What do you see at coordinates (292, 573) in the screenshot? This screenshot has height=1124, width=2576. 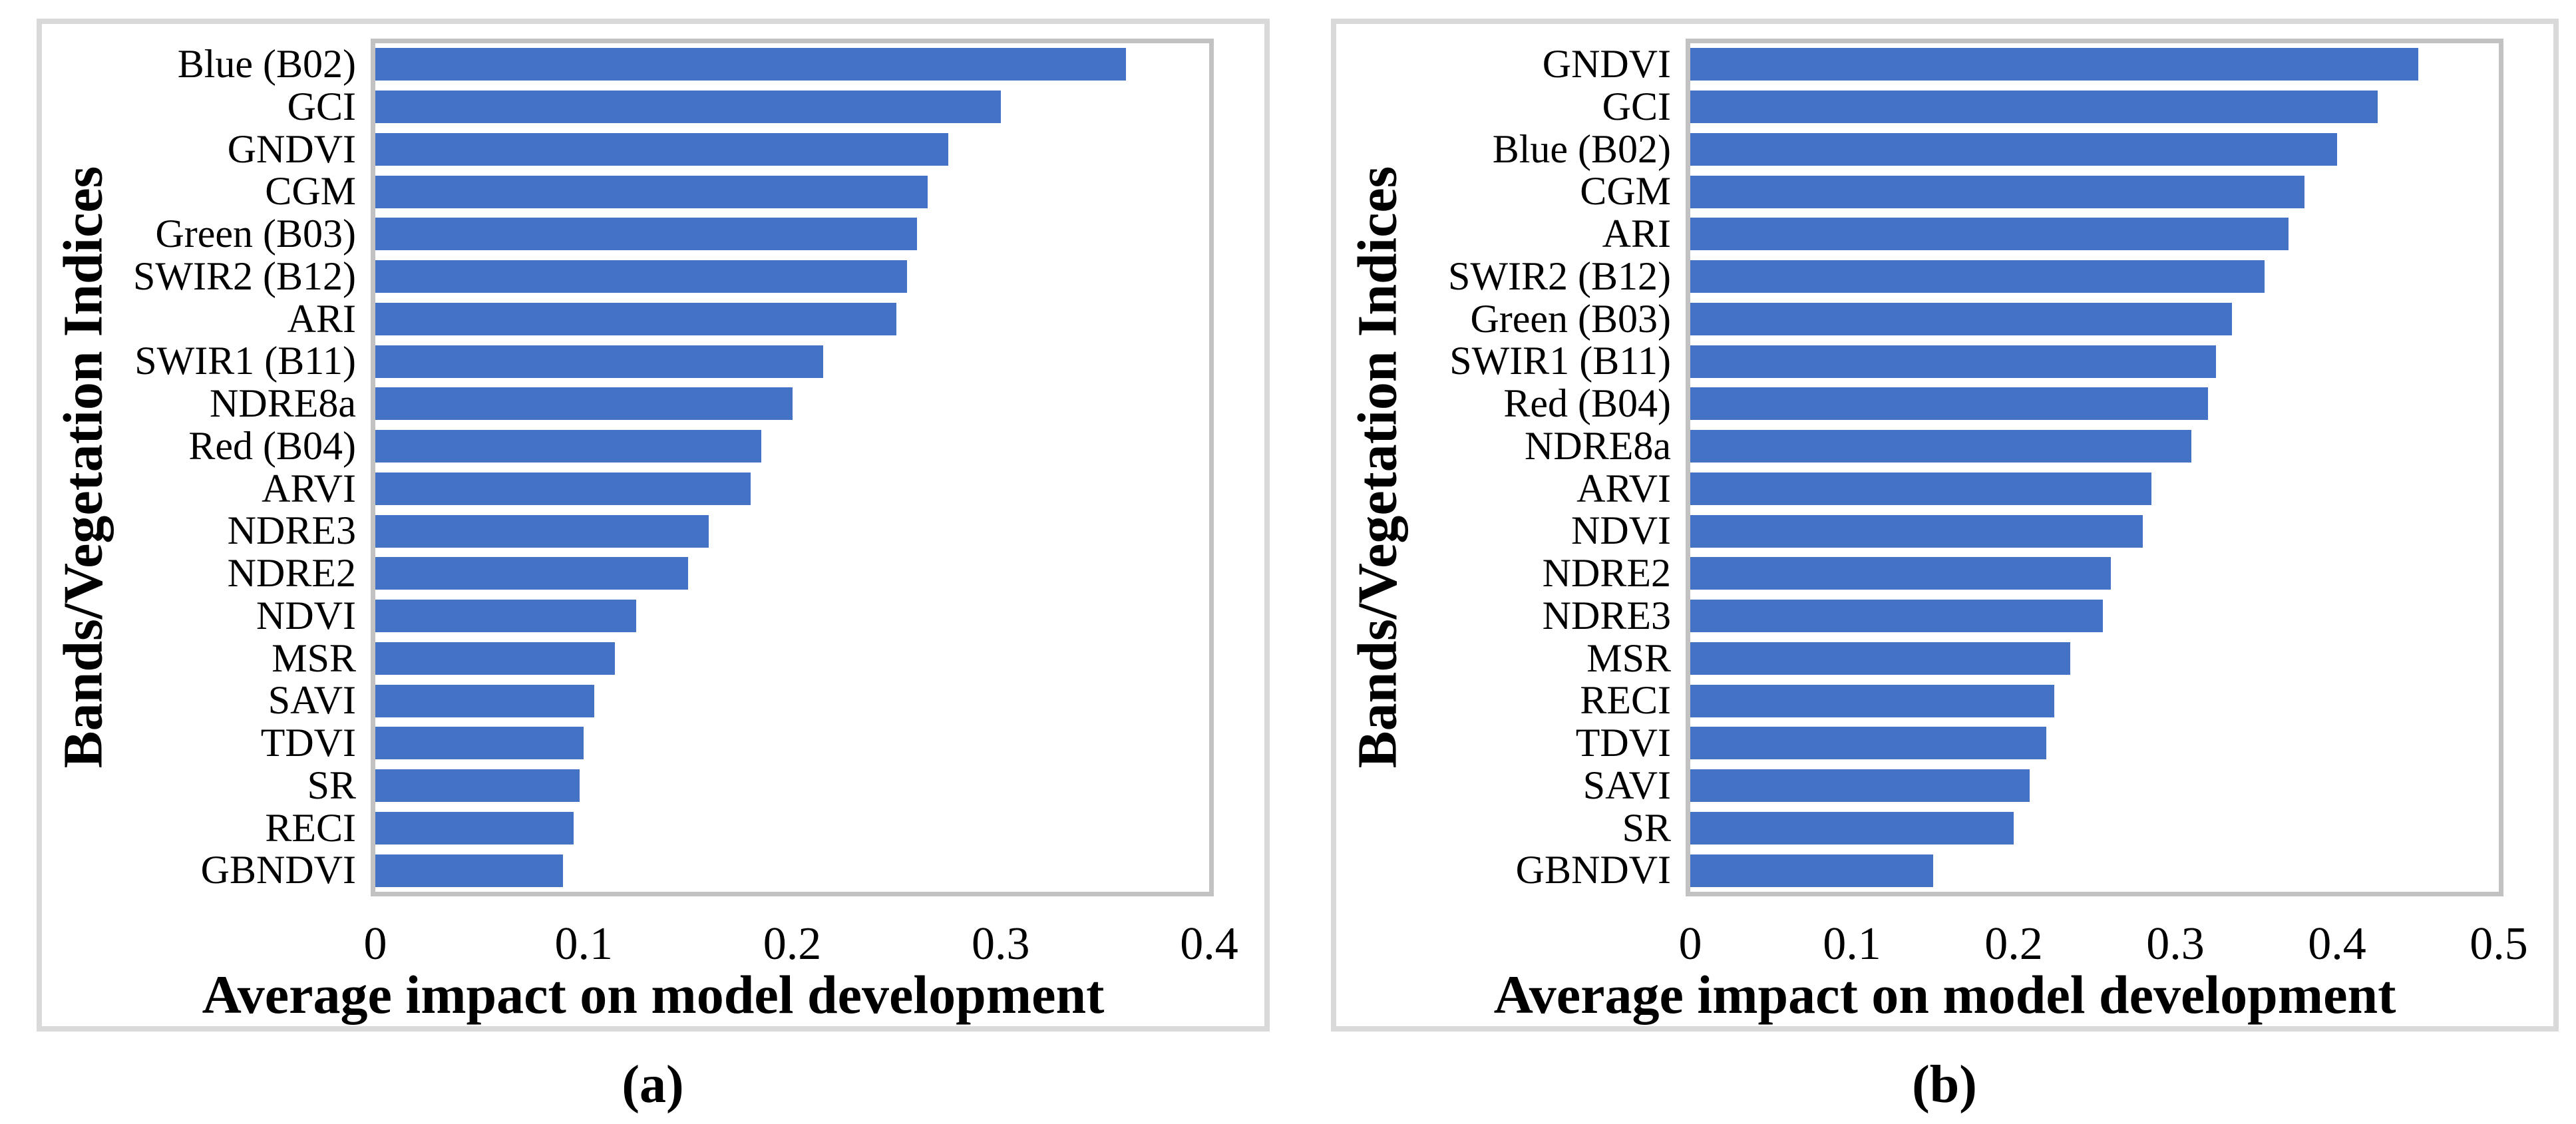 I see `category-label: NDRE2` at bounding box center [292, 573].